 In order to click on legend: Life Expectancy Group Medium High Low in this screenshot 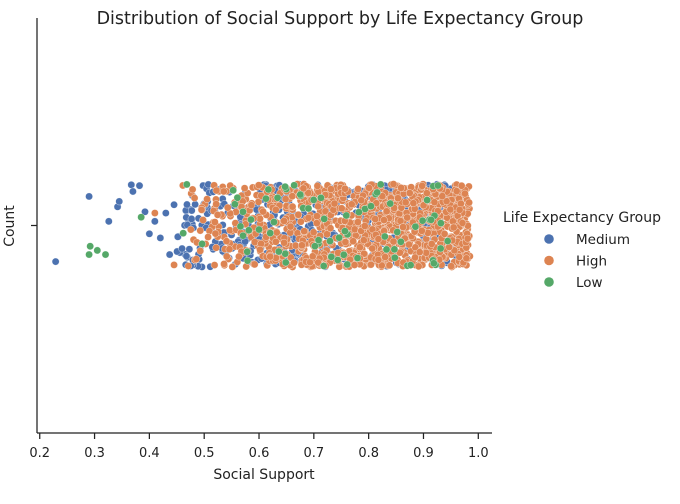, I will do `click(582, 250)`.